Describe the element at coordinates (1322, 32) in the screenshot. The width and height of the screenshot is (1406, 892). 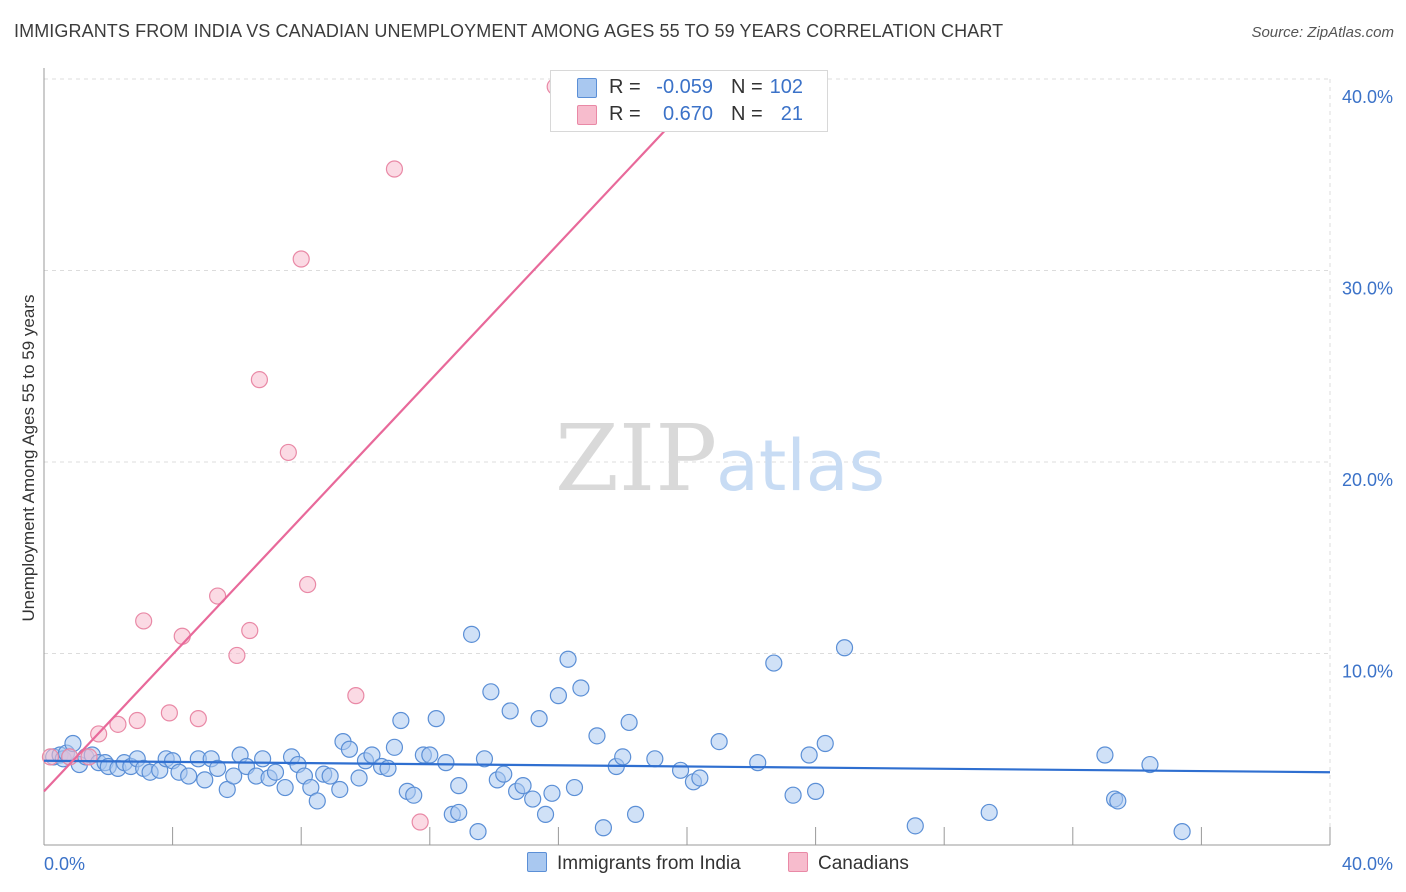
I see `source-credit: Source: ZipAtlas.com` at that location.